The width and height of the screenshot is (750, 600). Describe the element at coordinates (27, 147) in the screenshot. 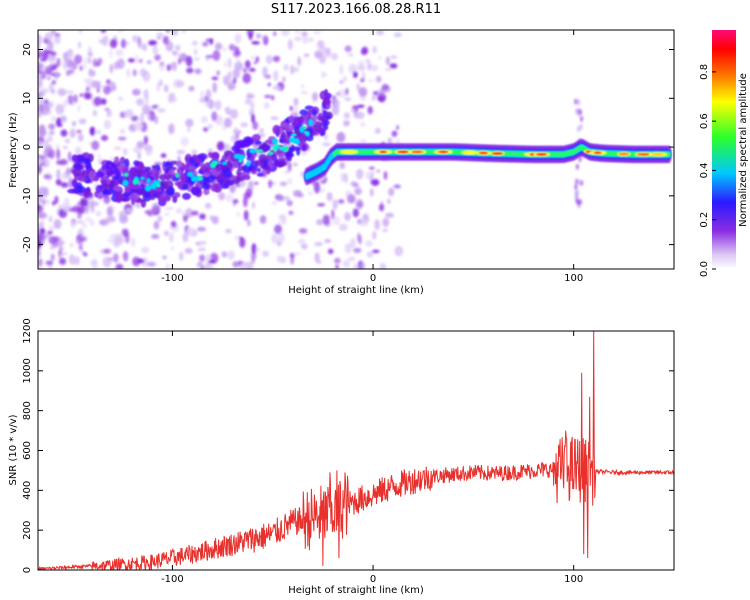

I see `spectrogram-y-tick-label: 0` at that location.